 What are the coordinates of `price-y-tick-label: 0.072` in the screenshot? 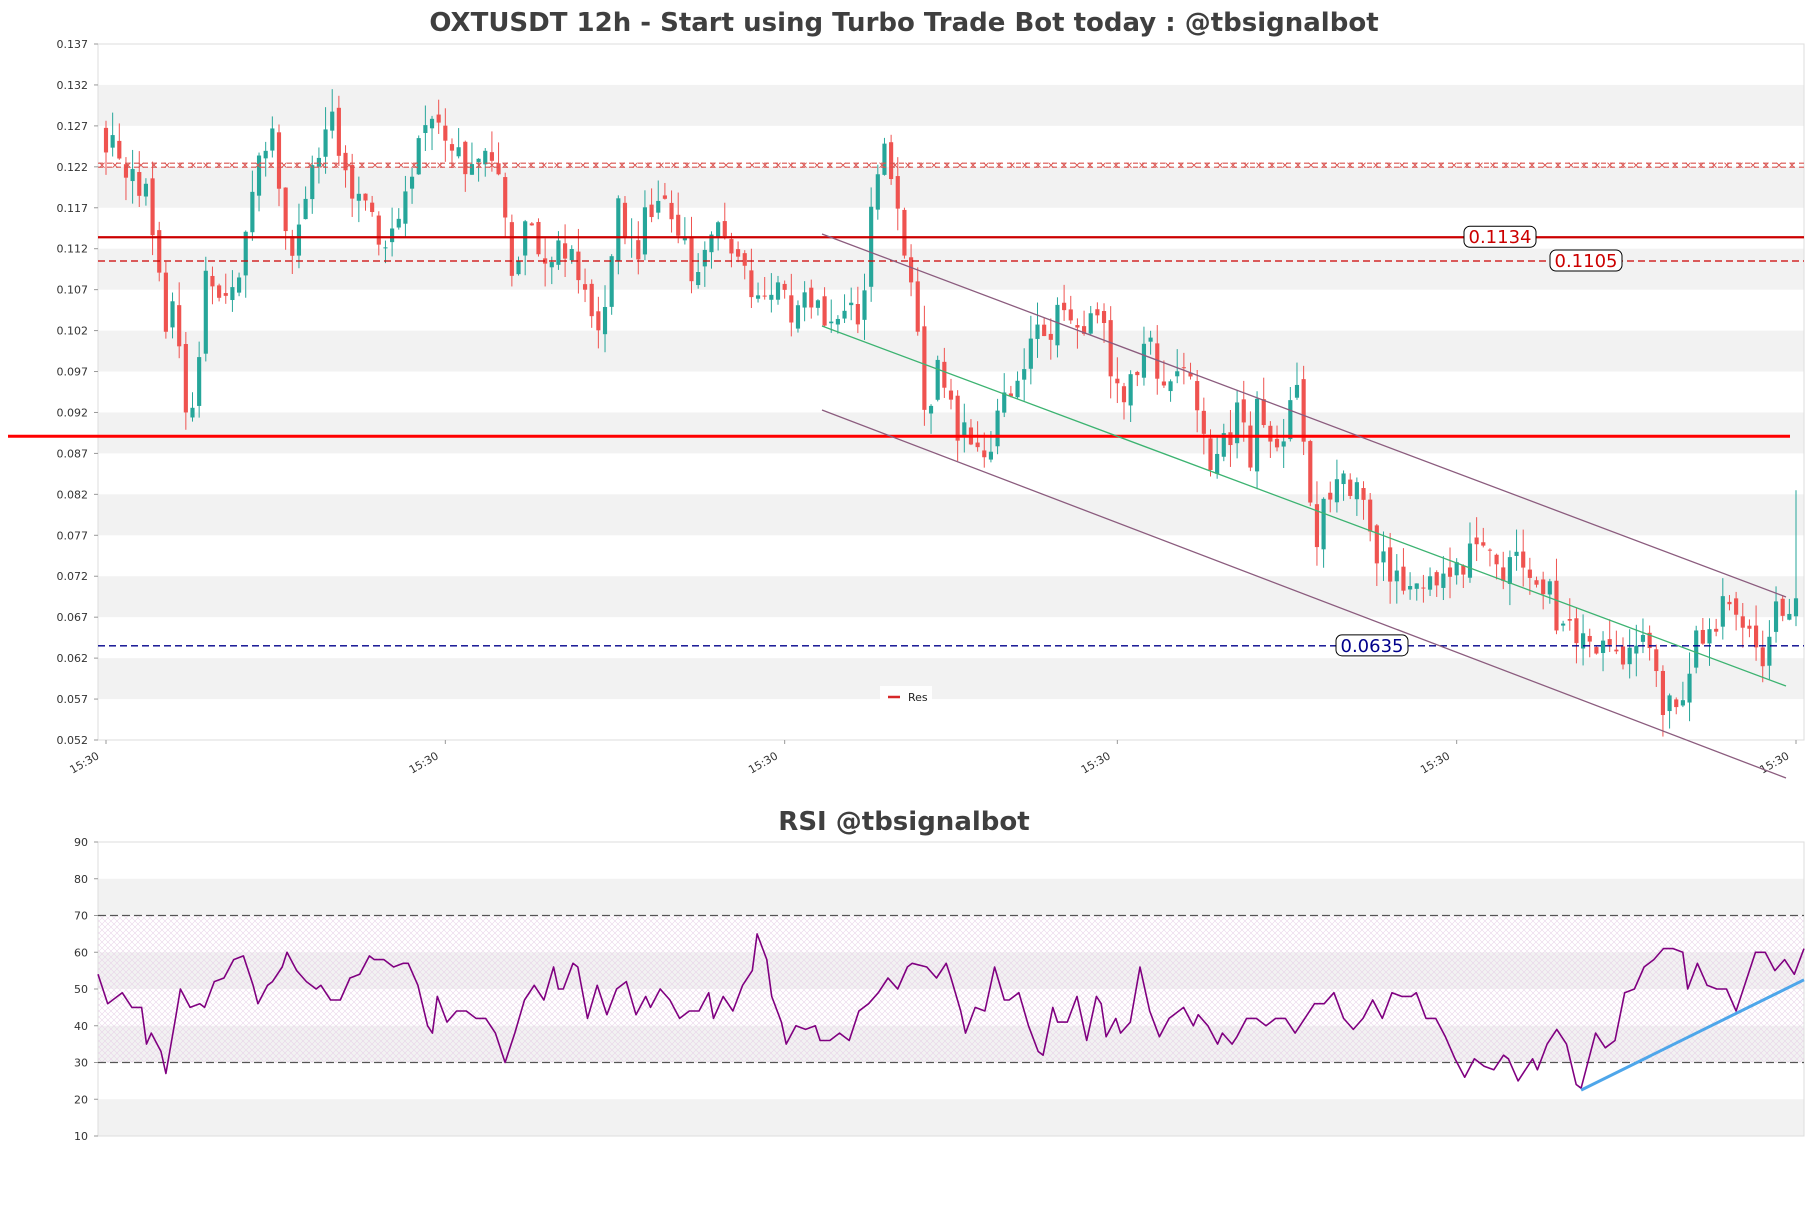 It's located at (73, 576).